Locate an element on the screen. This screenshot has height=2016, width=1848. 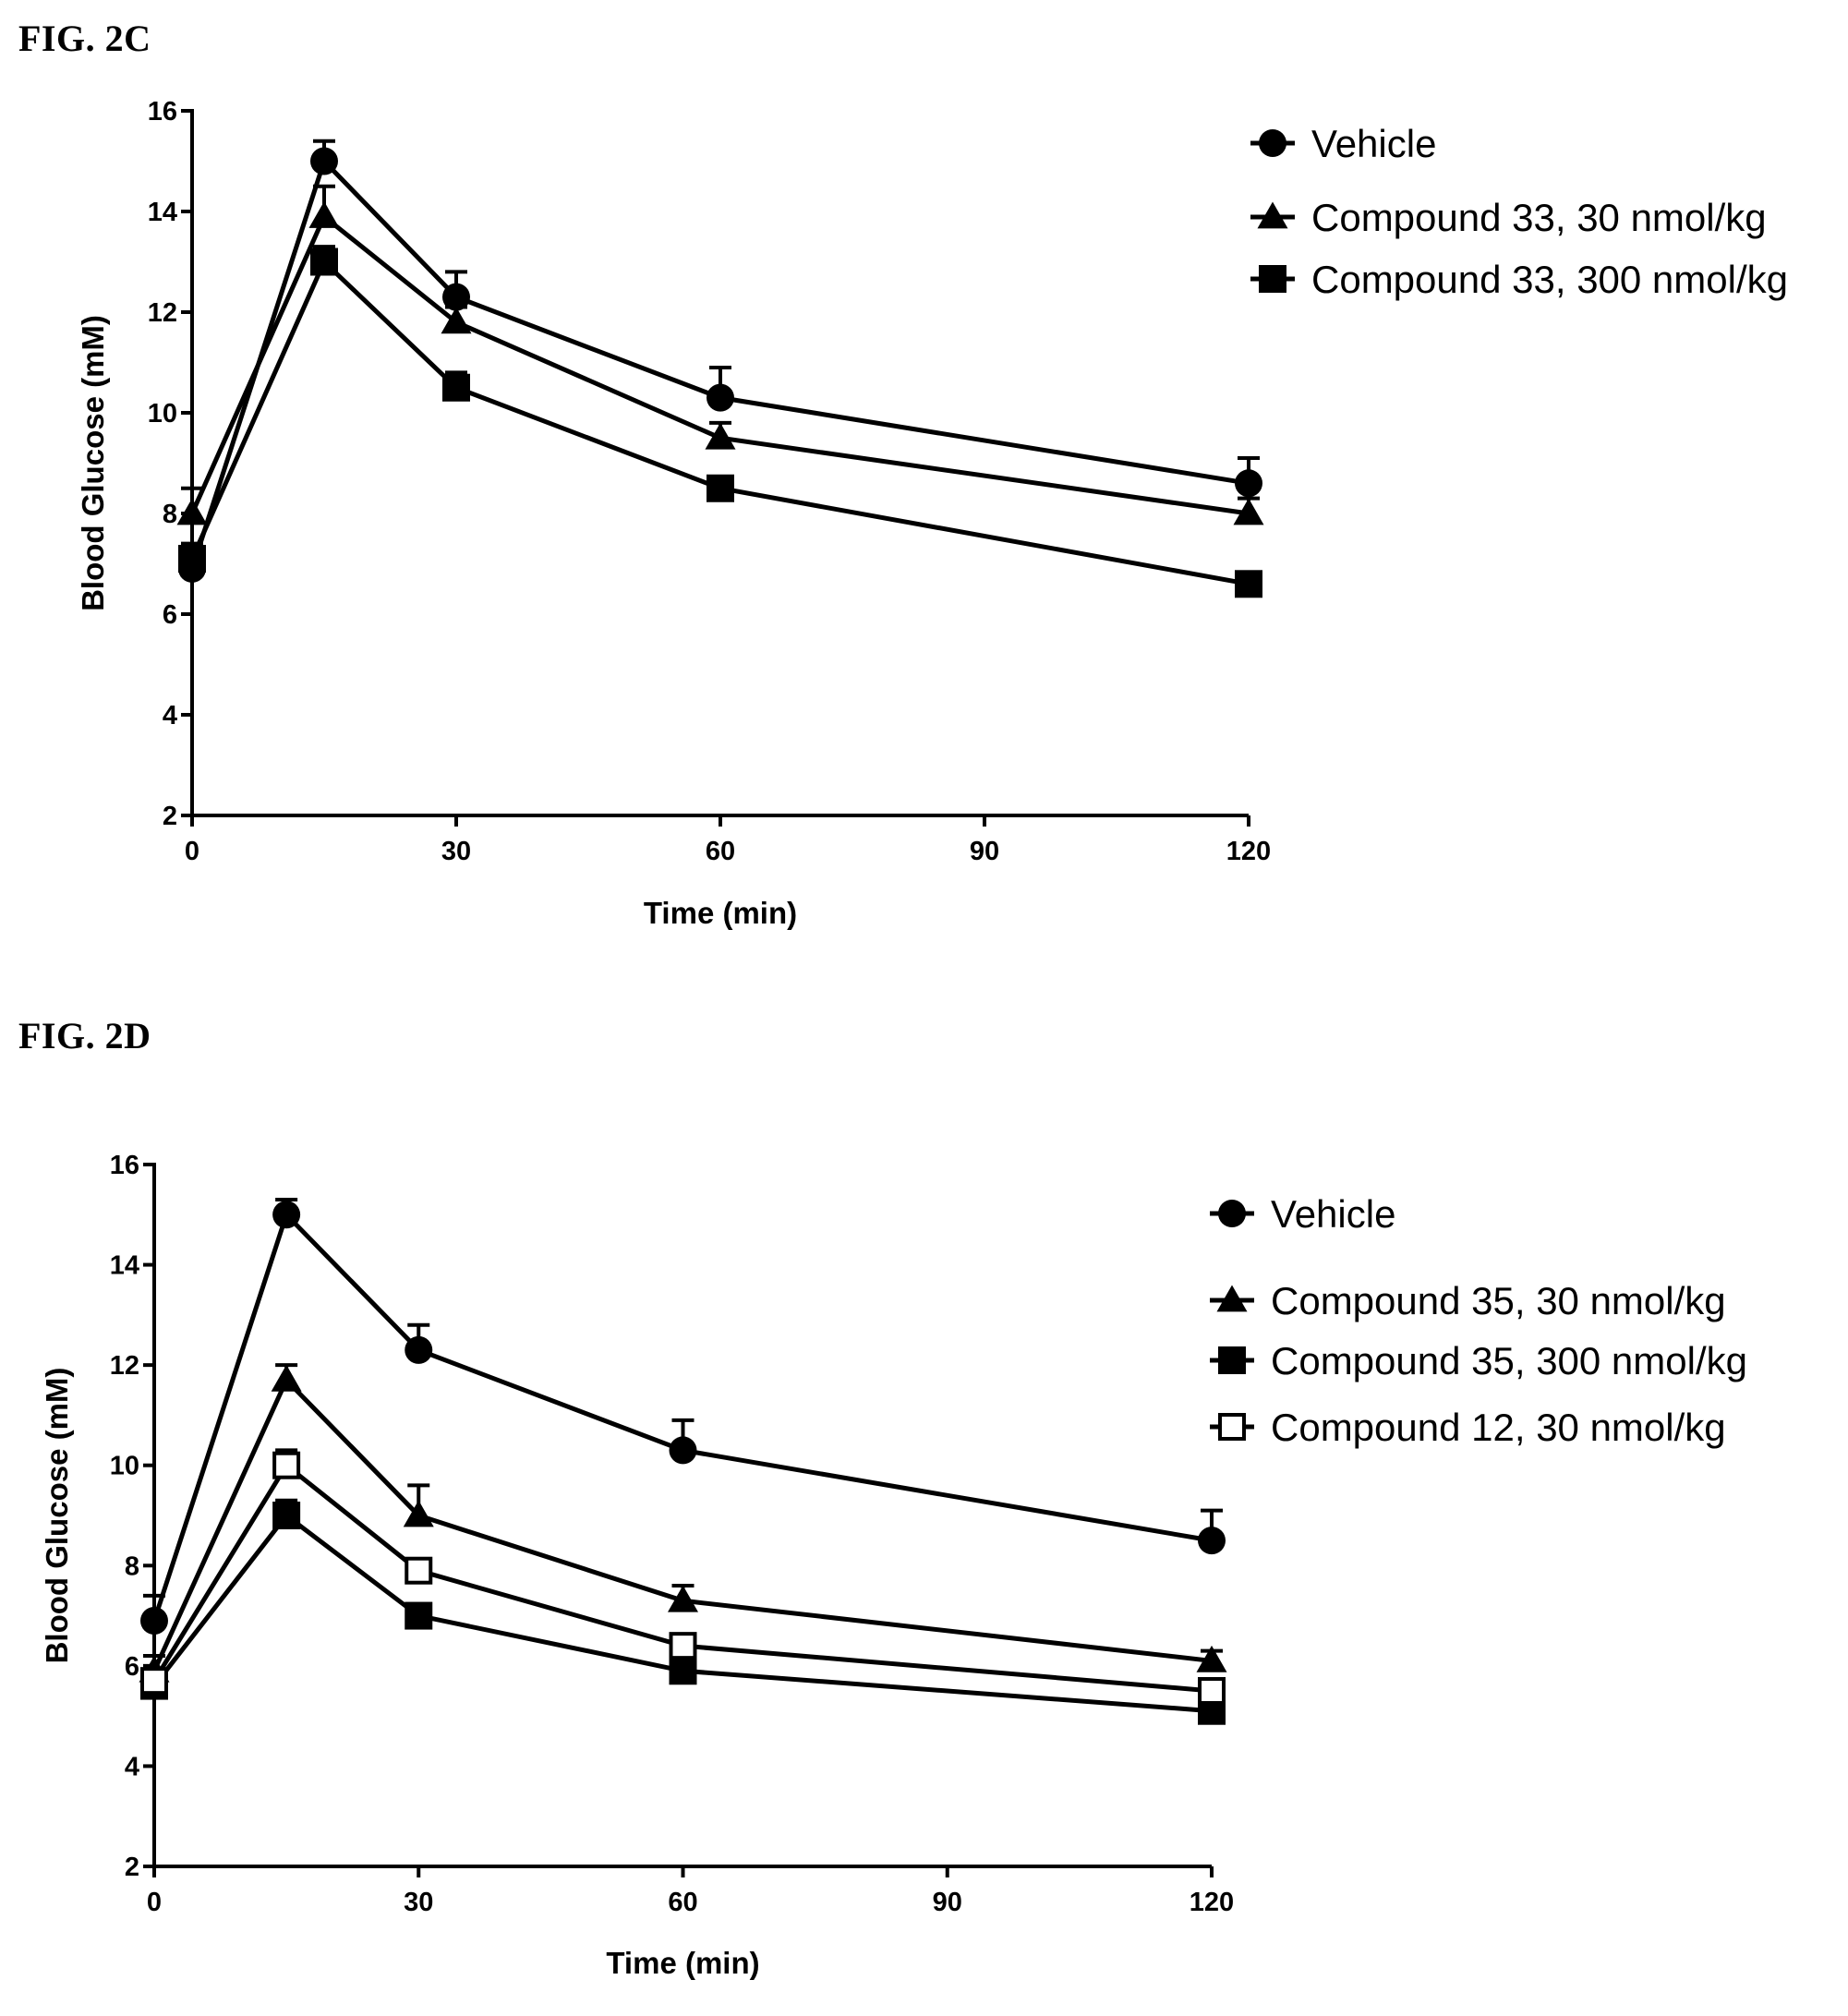
figure-label: FIG. 2C is located at coordinates (84, 39).